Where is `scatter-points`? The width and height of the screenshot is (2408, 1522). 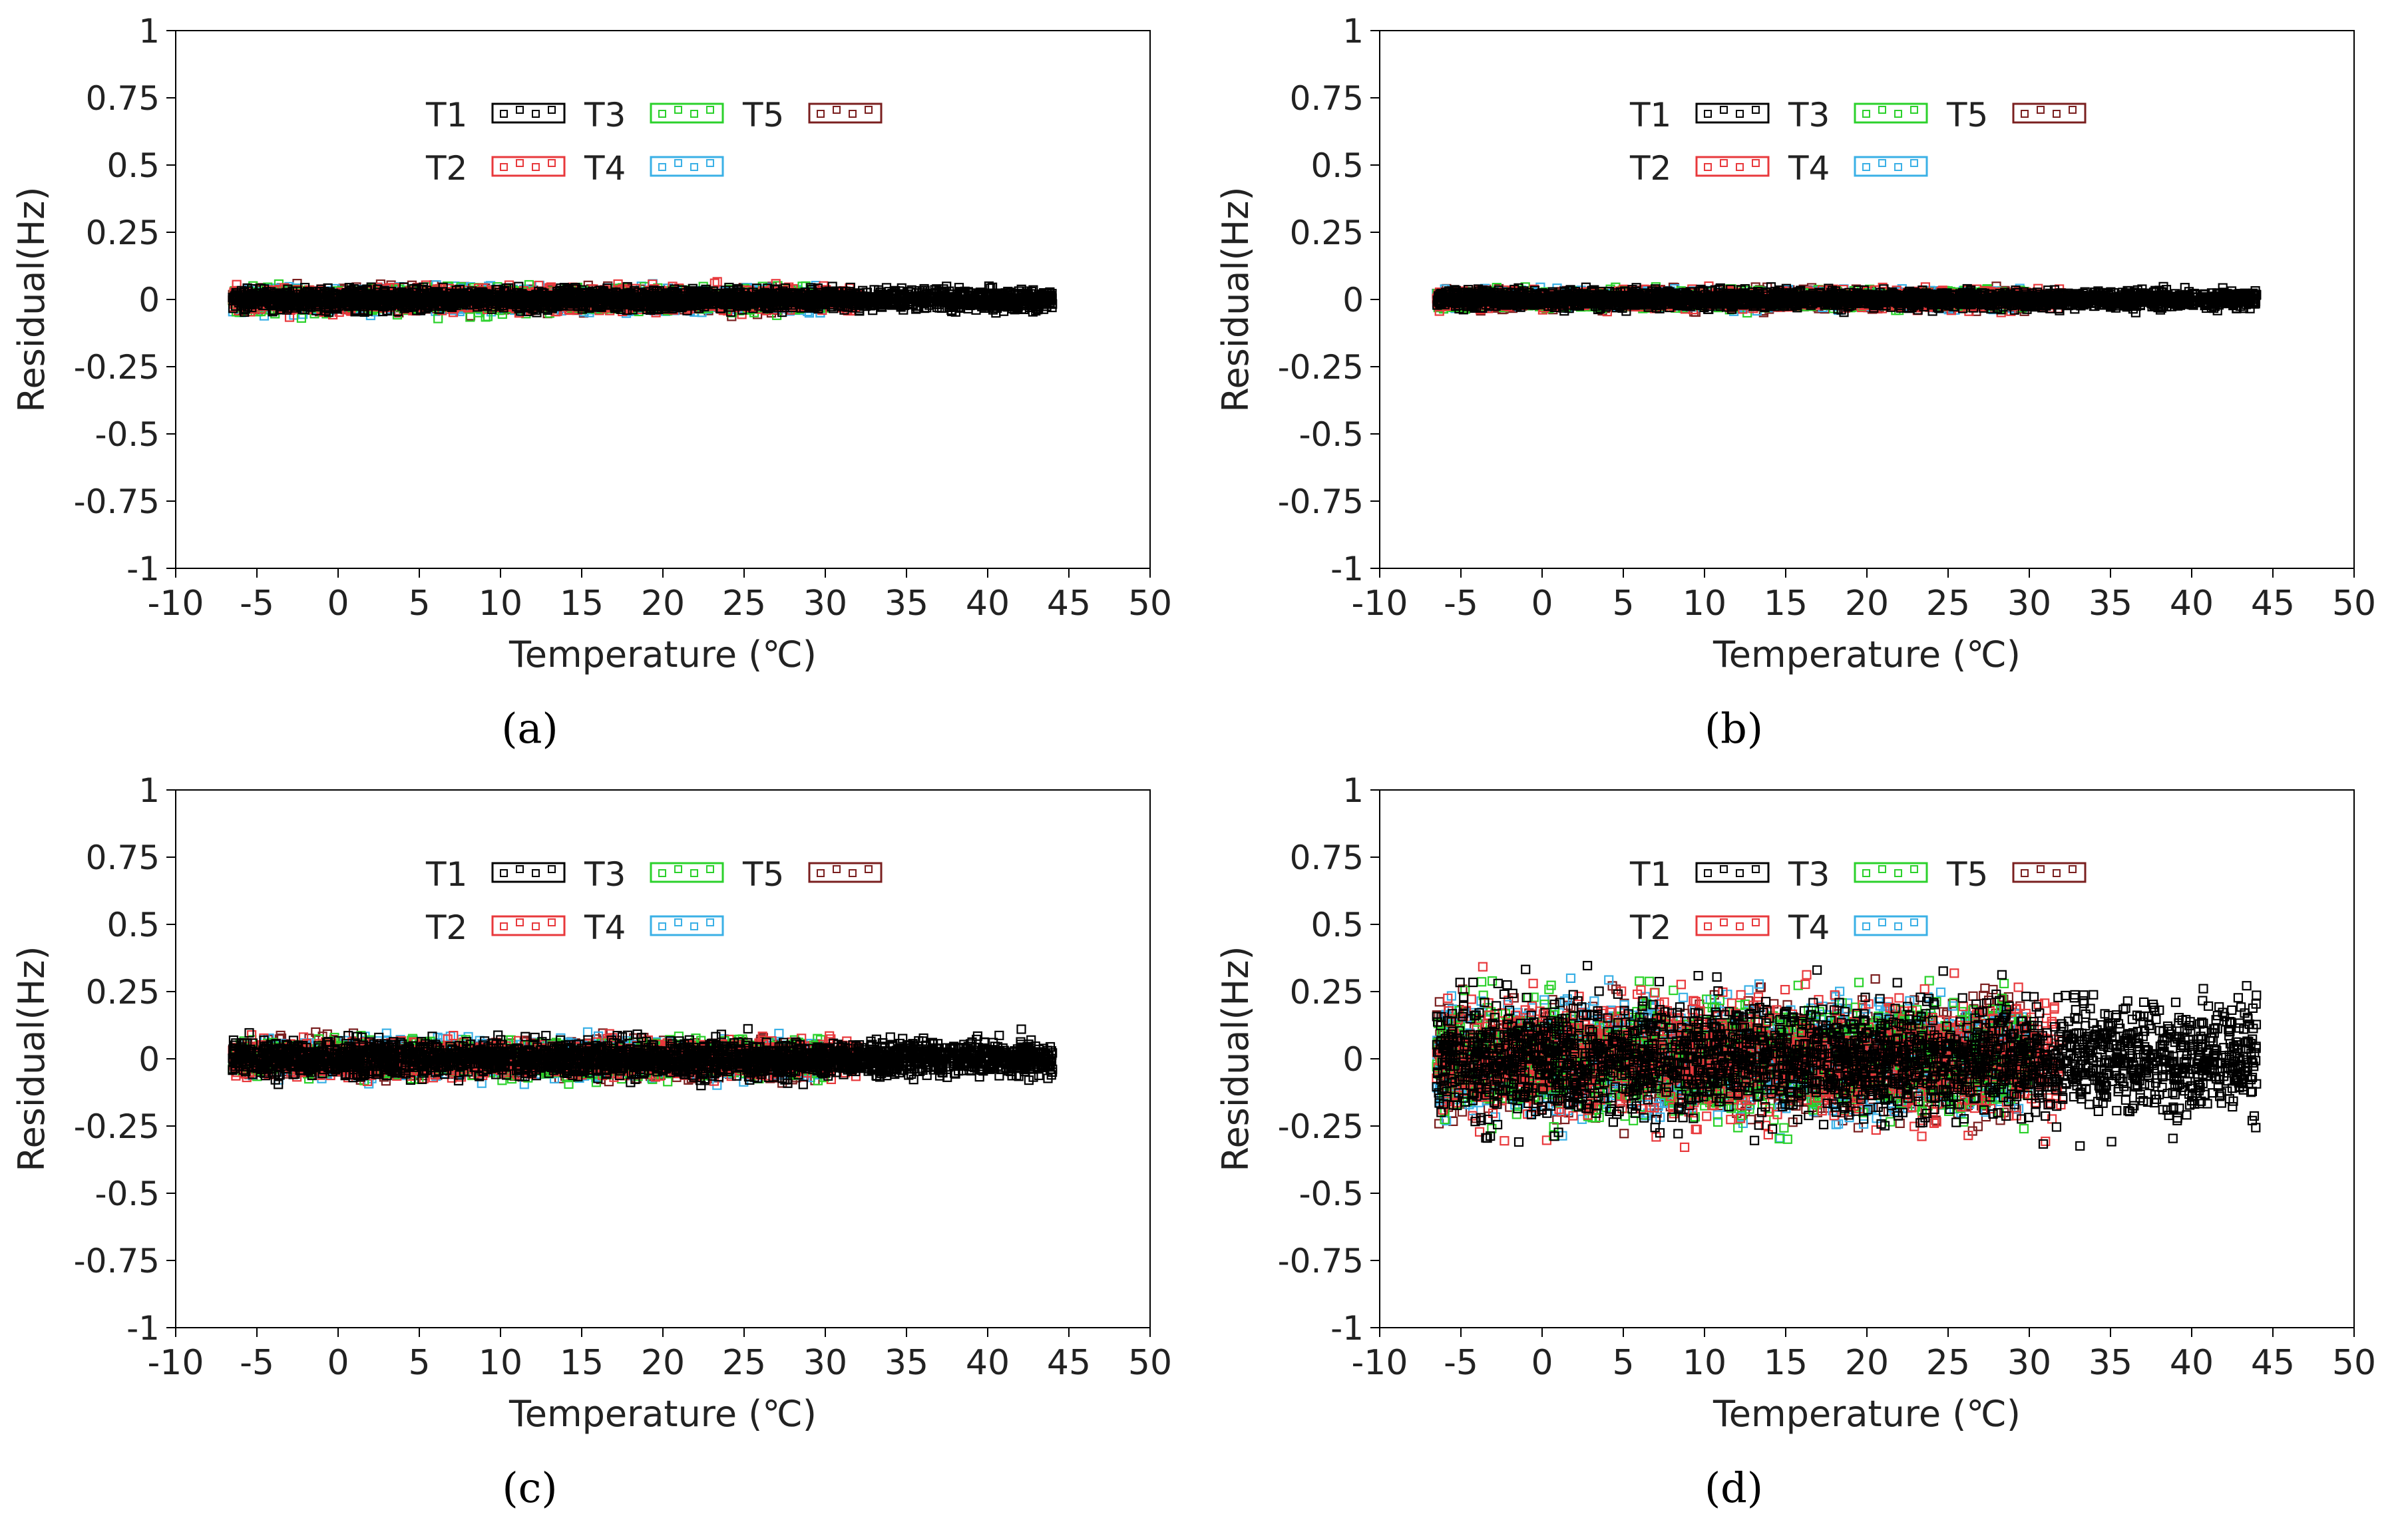
scatter-points is located at coordinates (643, 300).